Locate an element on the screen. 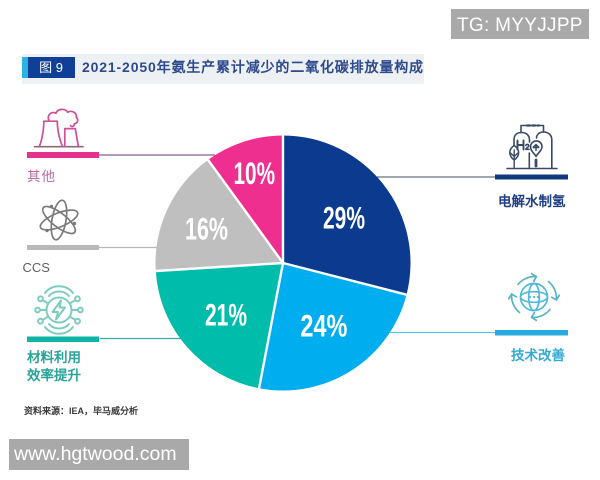  svg-text: 16% is located at coordinates (206, 228).